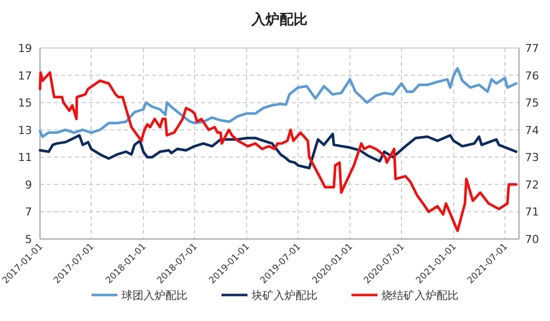 The height and width of the screenshot is (321, 550). What do you see at coordinates (532, 185) in the screenshot?
I see `y2-tick-label: 72` at bounding box center [532, 185].